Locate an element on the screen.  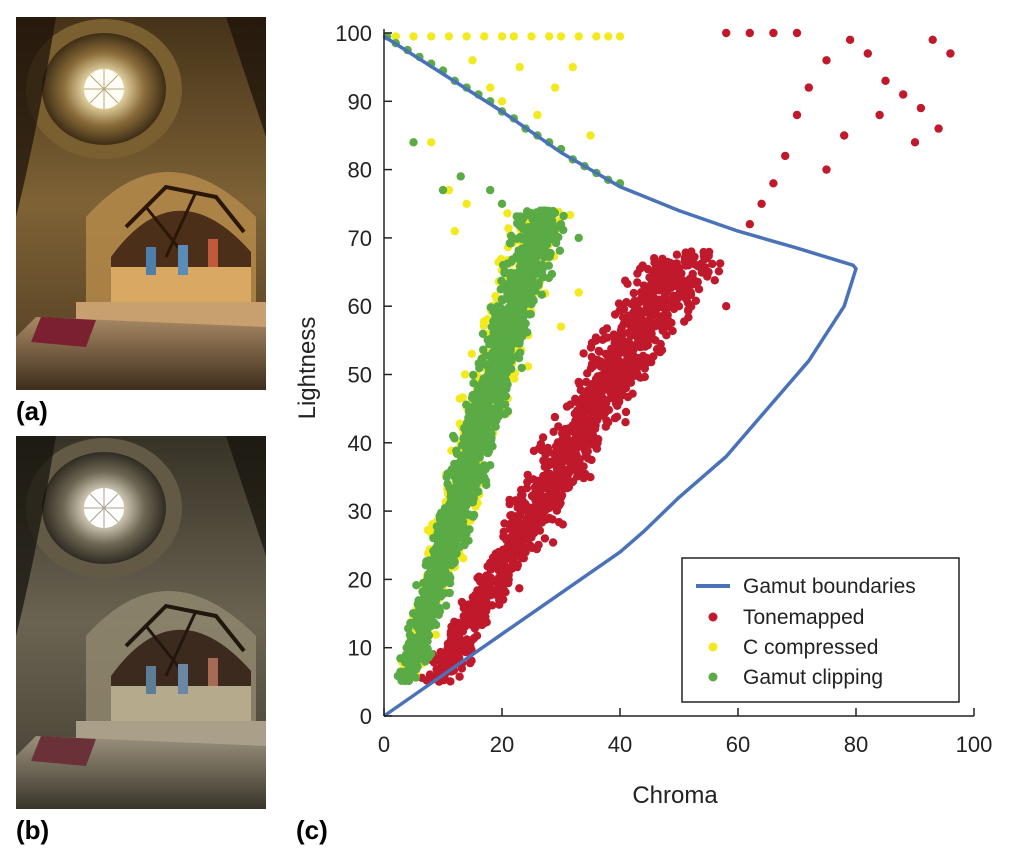
y-tick-label: 0 is located at coordinates (366, 716).